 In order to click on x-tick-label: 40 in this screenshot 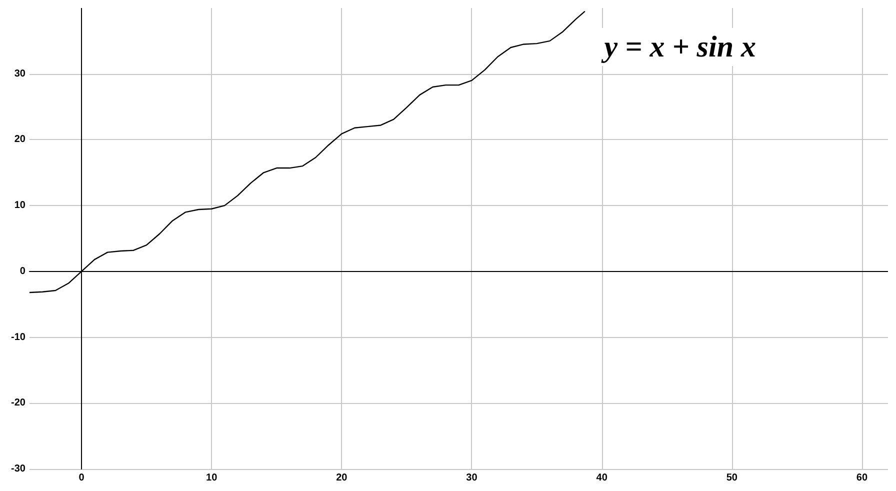, I will do `click(602, 478)`.